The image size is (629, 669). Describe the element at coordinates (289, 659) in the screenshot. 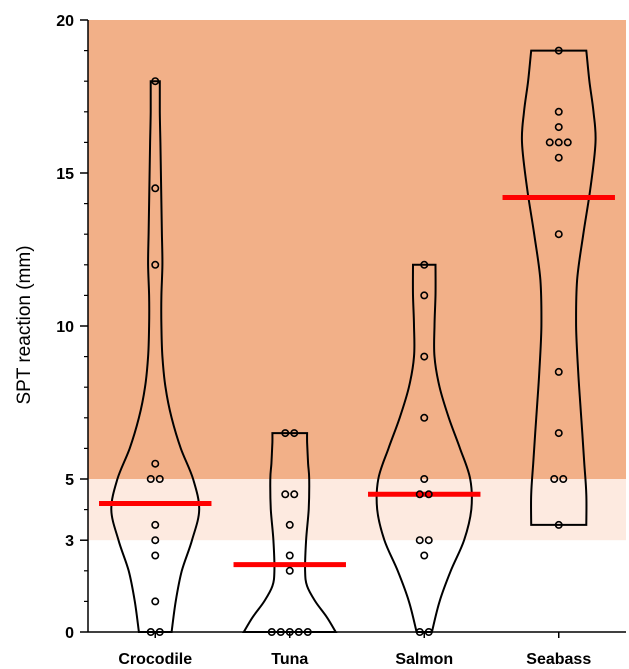

I see `x-tick-label: Tuna` at that location.